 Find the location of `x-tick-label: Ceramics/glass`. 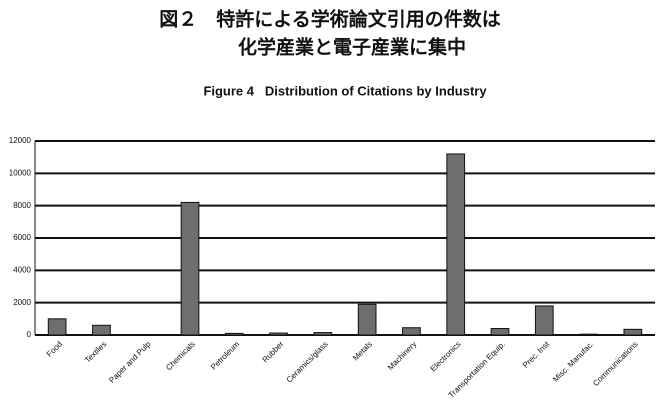

x-tick-label: Ceramics/glass is located at coordinates (307, 362).